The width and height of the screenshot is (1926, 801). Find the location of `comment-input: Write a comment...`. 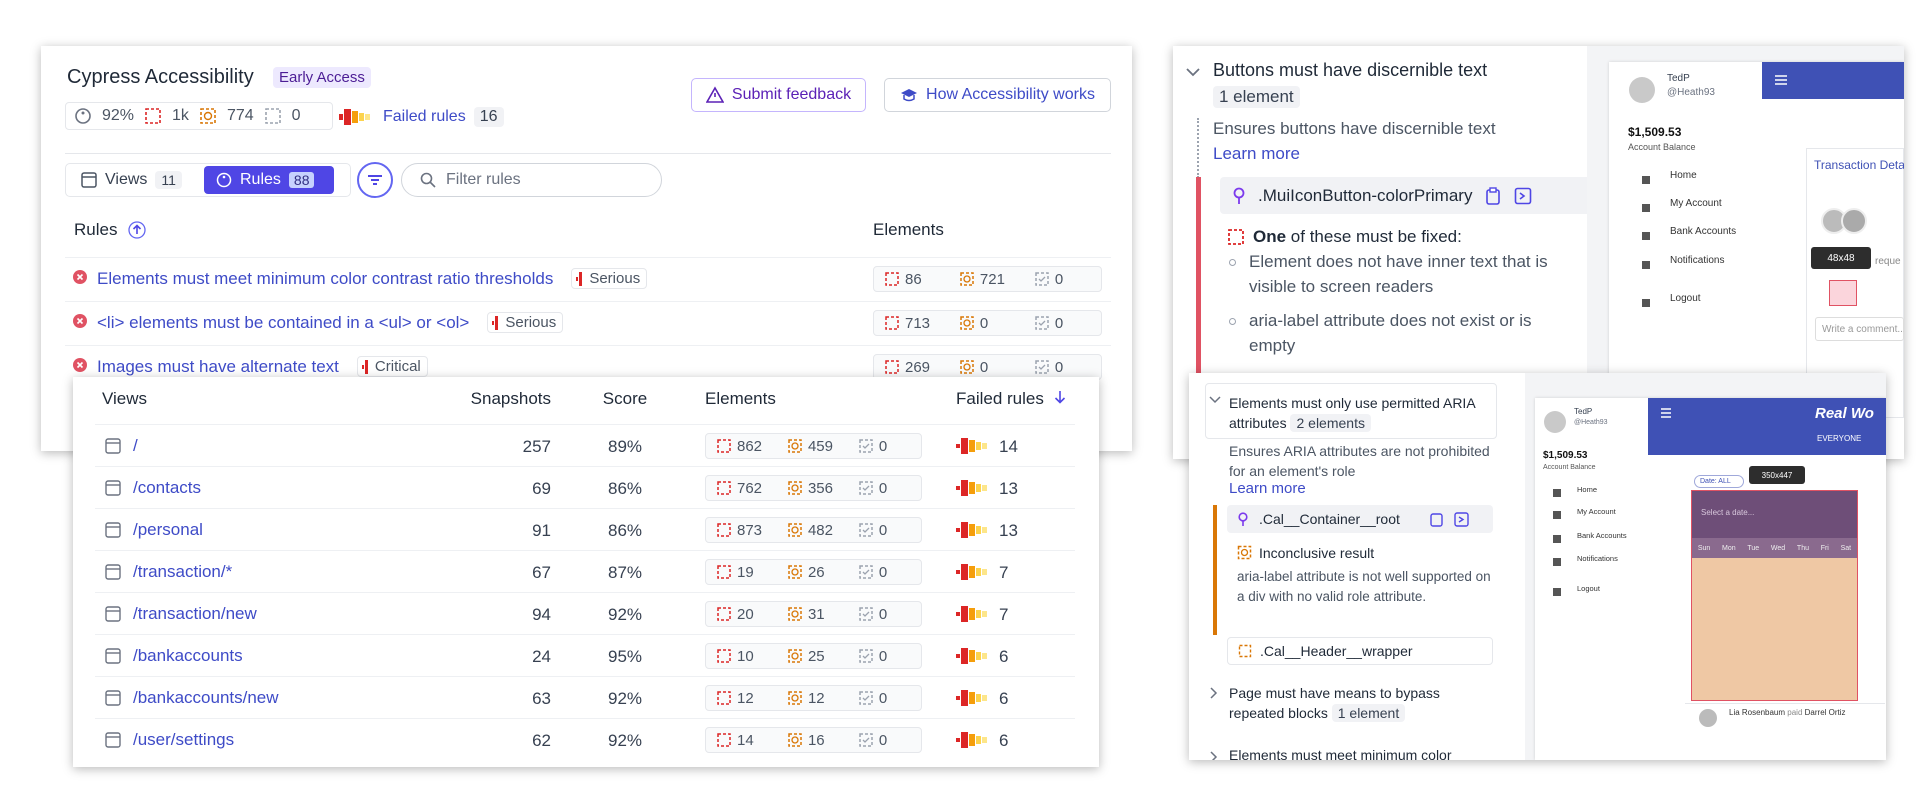

comment-input: Write a comment... is located at coordinates (1859, 329).